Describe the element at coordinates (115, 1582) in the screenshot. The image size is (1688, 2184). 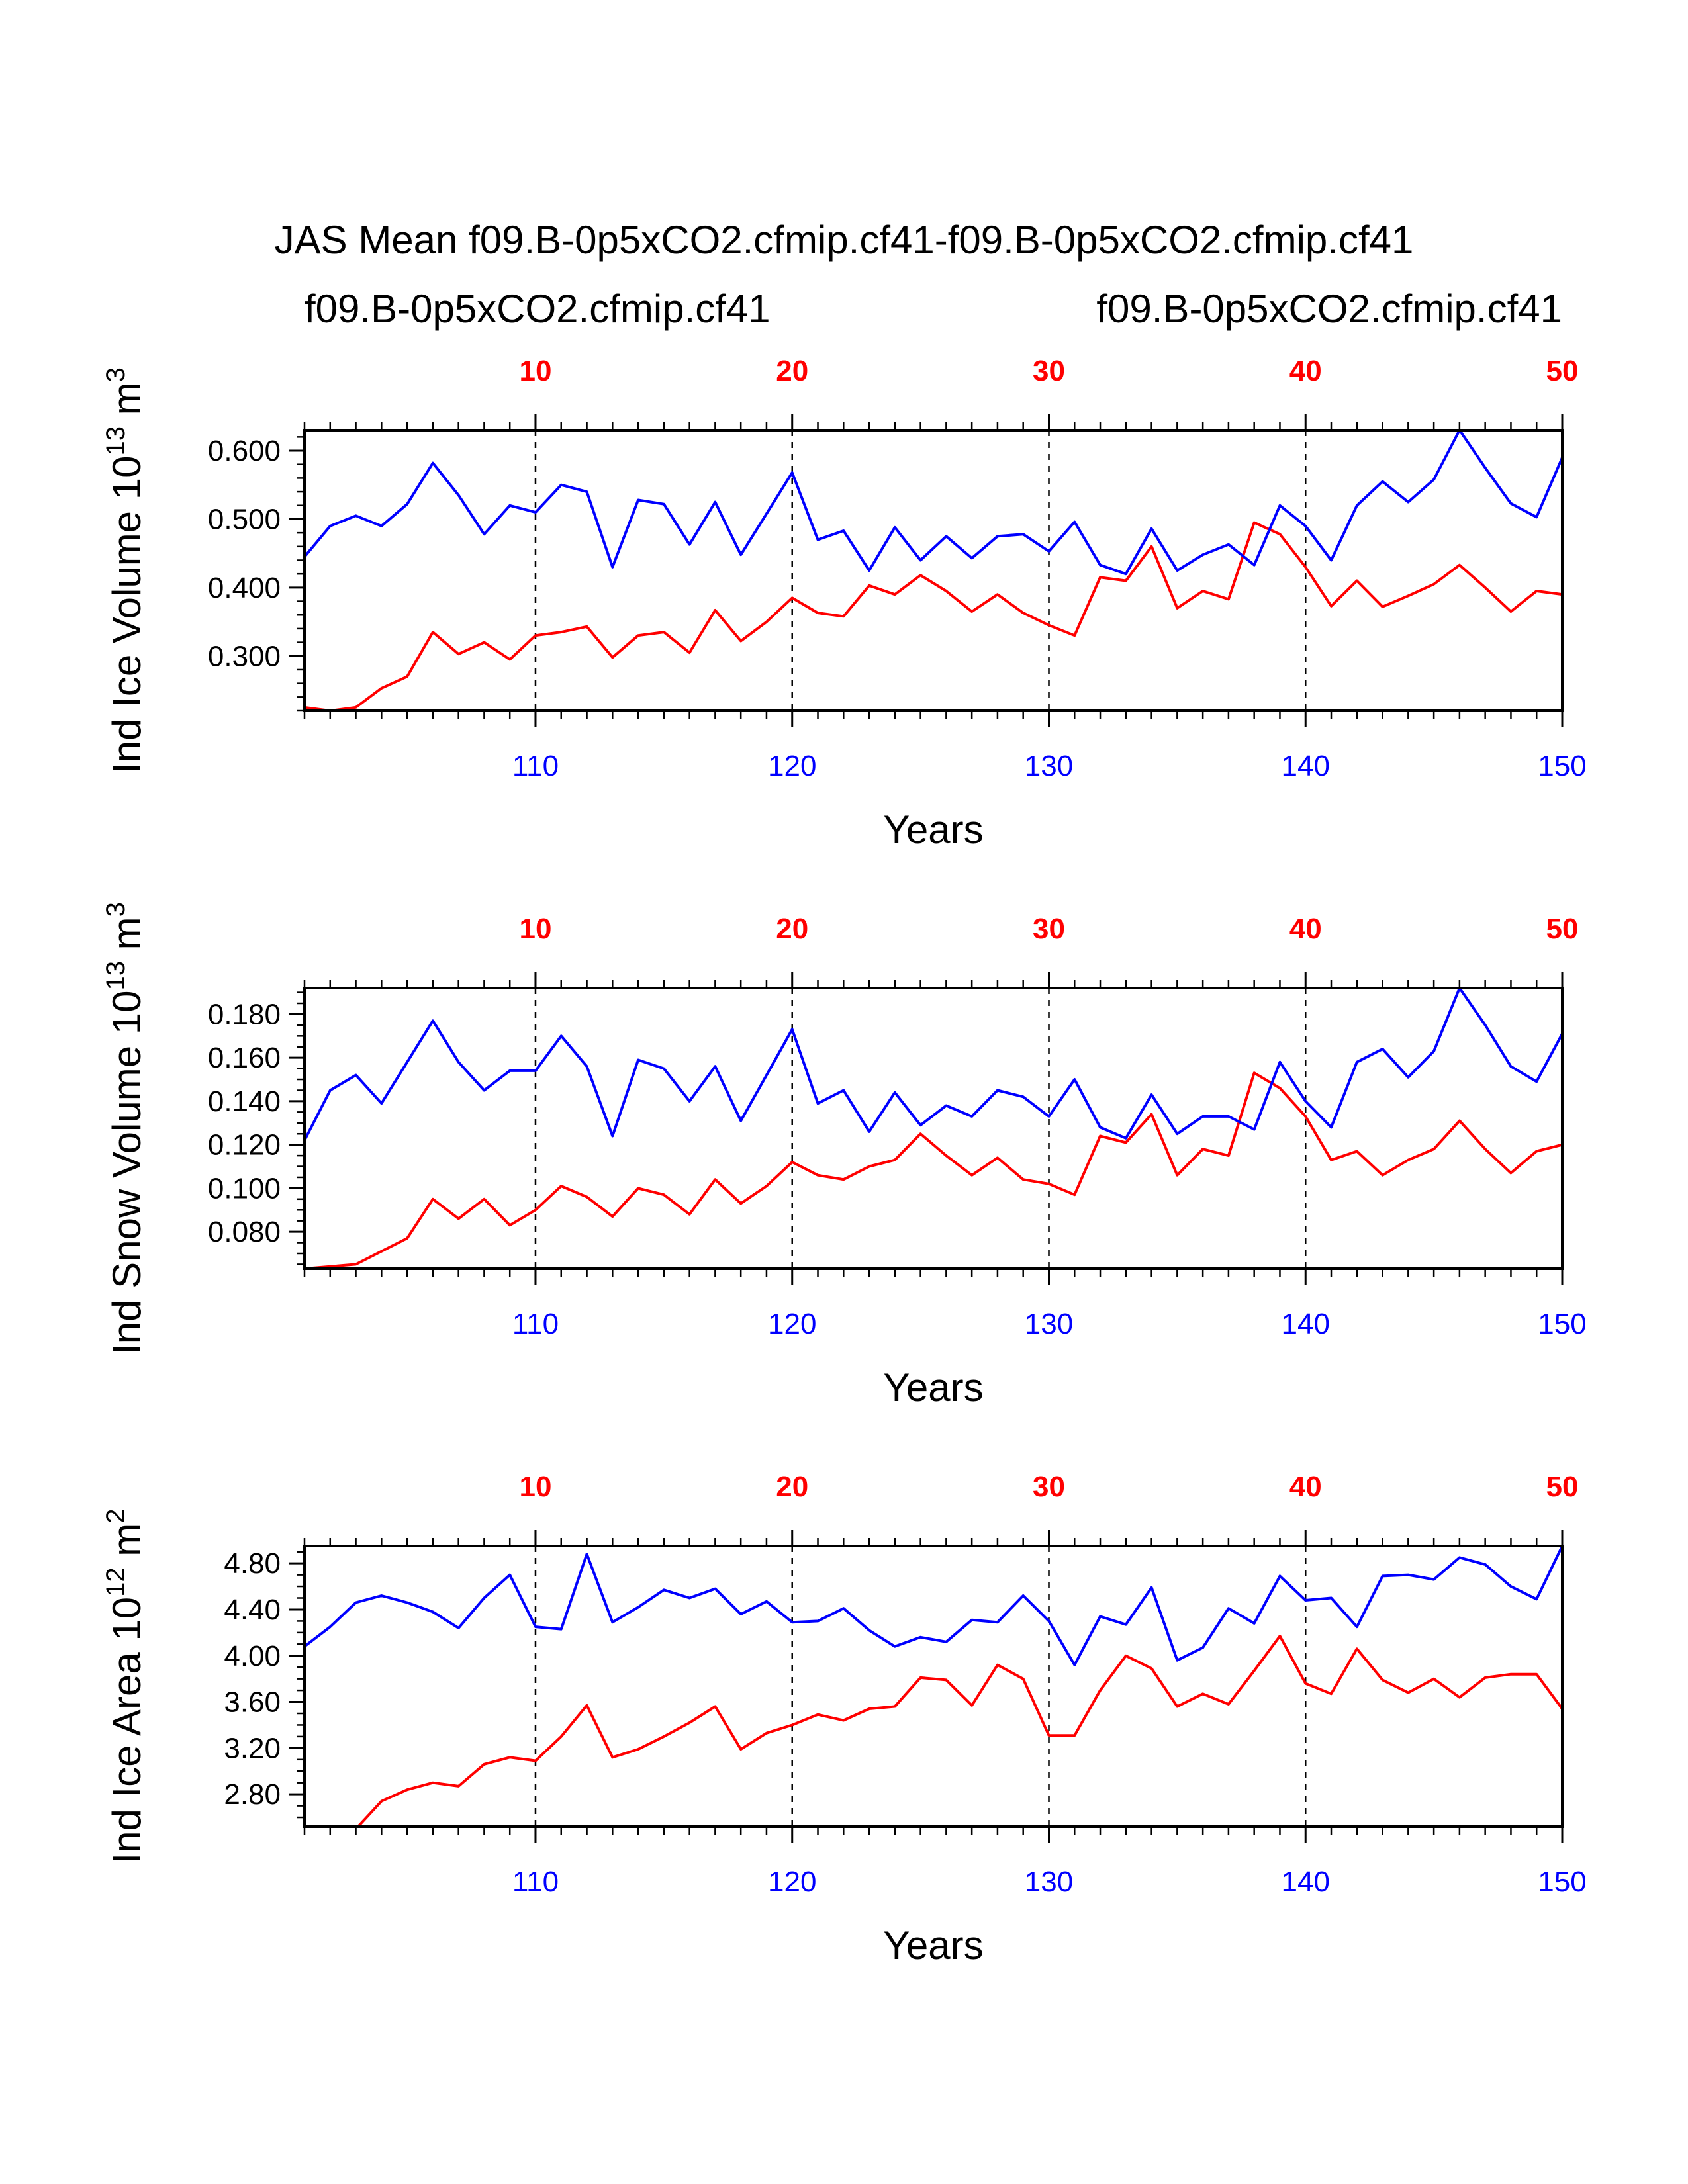
I see `y-axis-label-exponent: 12` at that location.